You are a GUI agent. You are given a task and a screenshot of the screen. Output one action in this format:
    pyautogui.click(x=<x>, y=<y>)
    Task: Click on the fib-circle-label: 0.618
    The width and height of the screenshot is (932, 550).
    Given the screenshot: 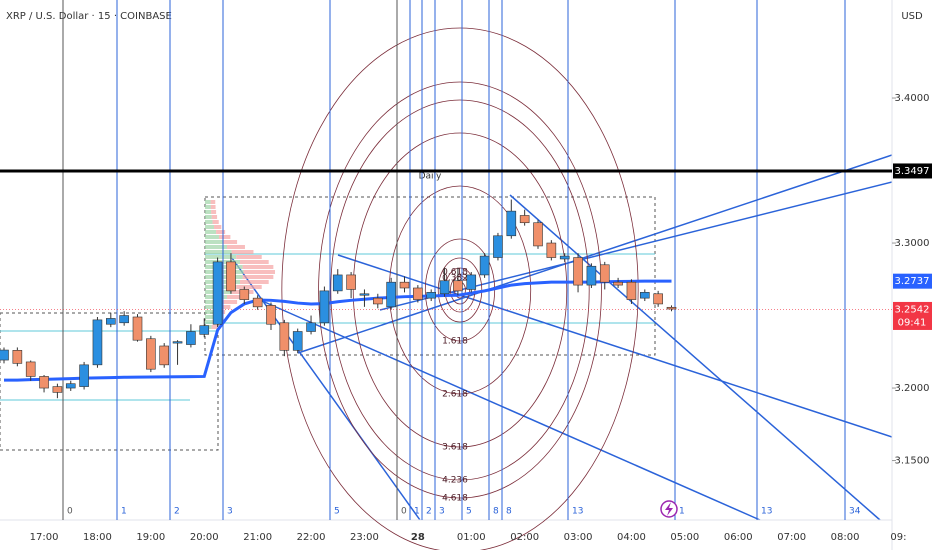 What is the action you would take?
    pyautogui.click(x=455, y=273)
    